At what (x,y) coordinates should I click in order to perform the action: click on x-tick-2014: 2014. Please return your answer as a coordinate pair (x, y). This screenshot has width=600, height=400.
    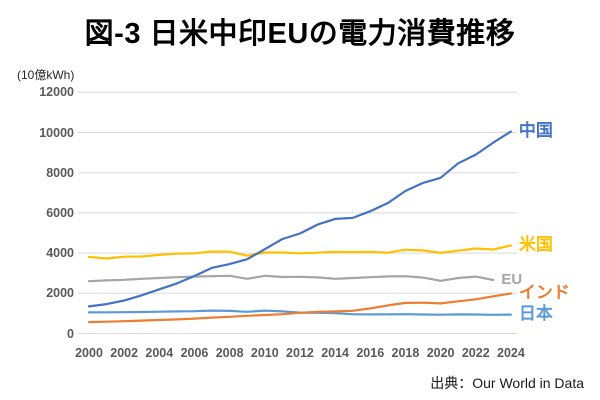
    Looking at the image, I should click on (335, 353).